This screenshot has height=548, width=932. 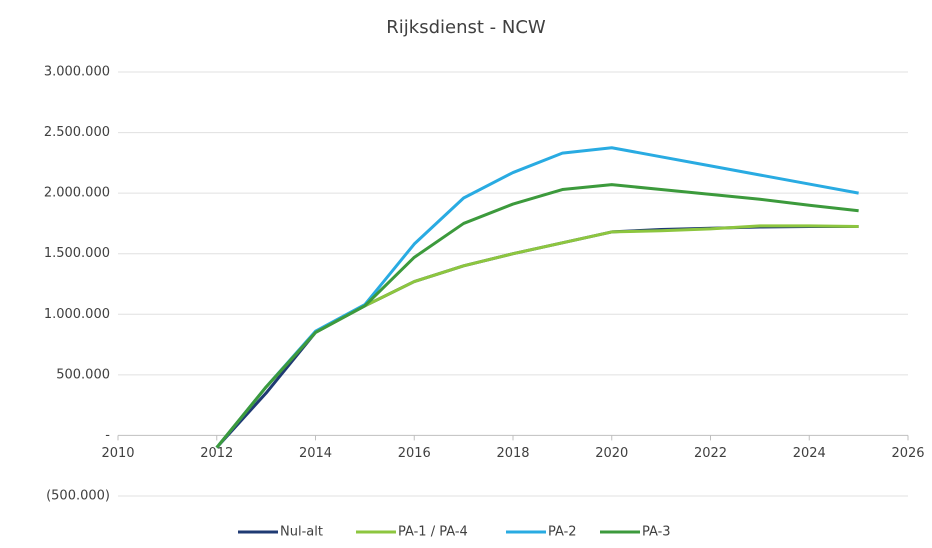 What do you see at coordinates (77, 193) in the screenshot?
I see `y-tick-label: 2.000.000` at bounding box center [77, 193].